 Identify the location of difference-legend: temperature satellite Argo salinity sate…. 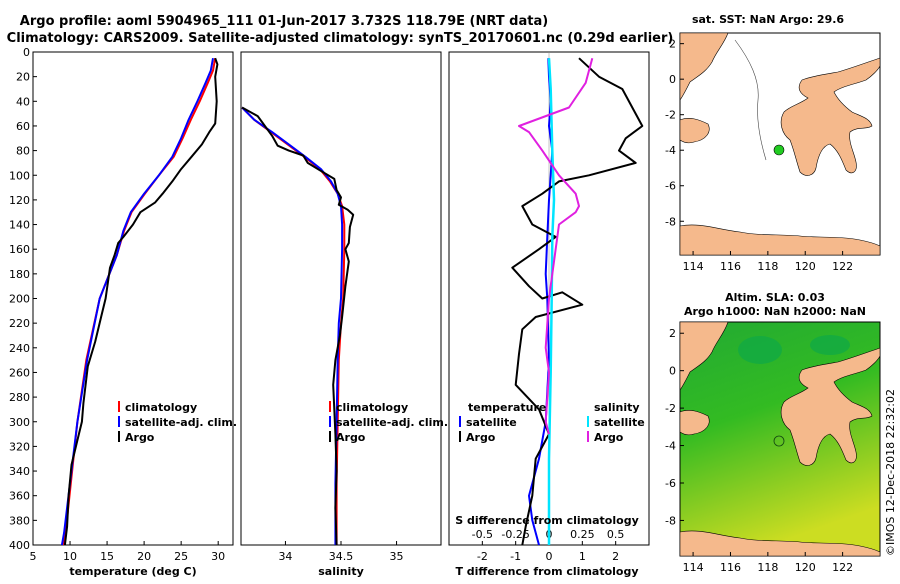
(552, 422).